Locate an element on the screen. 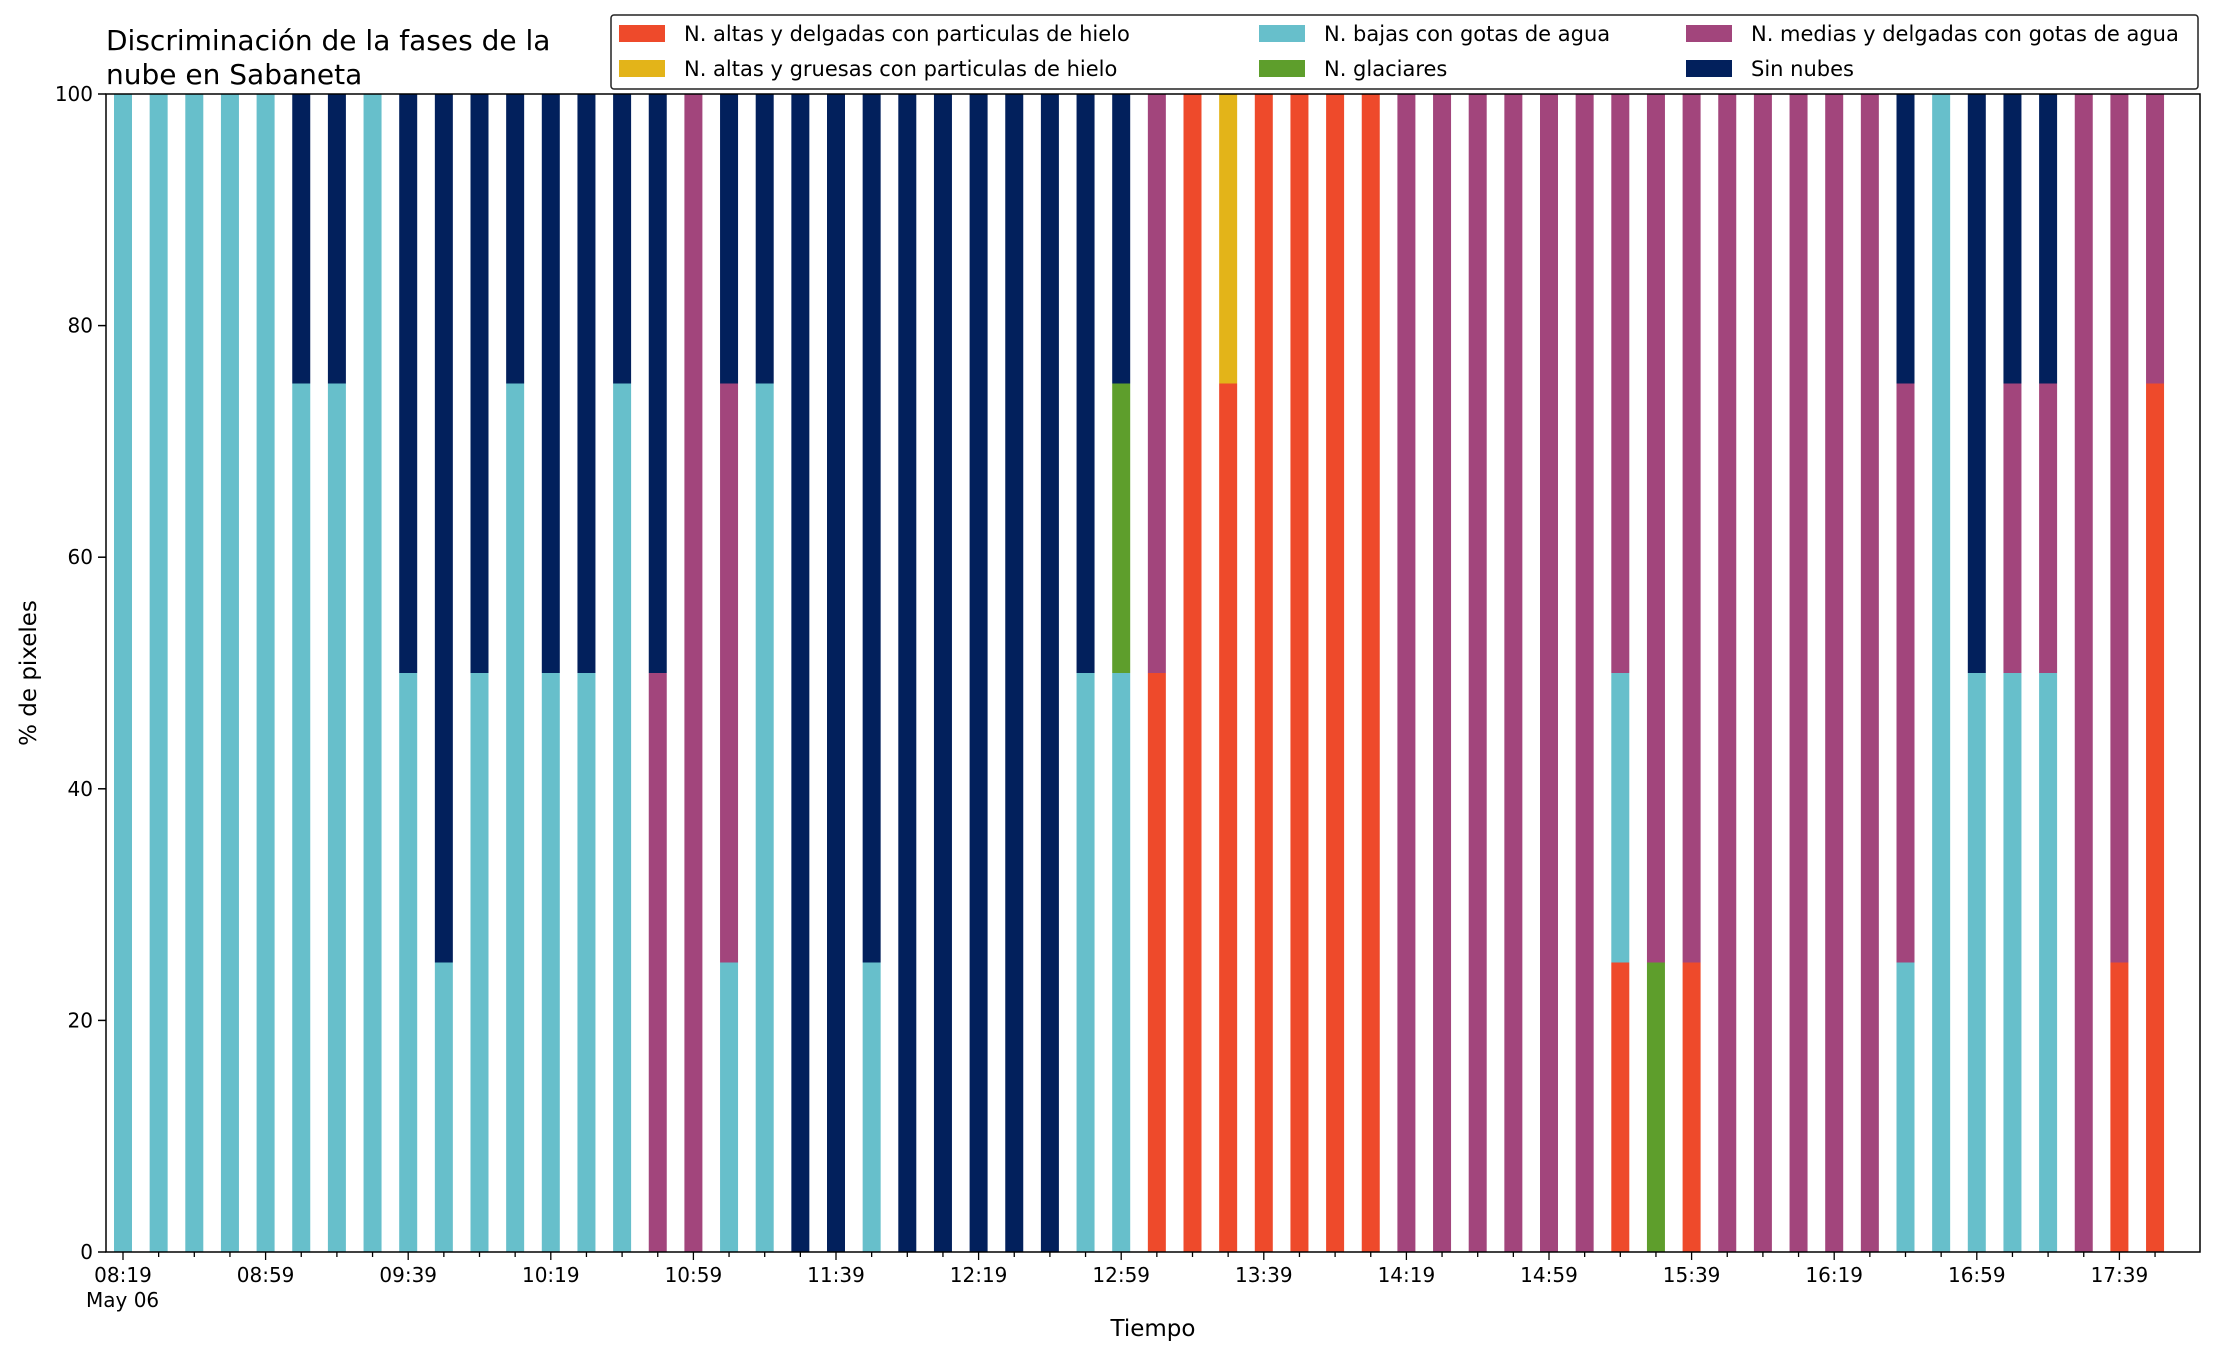 The height and width of the screenshot is (1355, 2216). x-tick-label: 17:39 is located at coordinates (2120, 1275).